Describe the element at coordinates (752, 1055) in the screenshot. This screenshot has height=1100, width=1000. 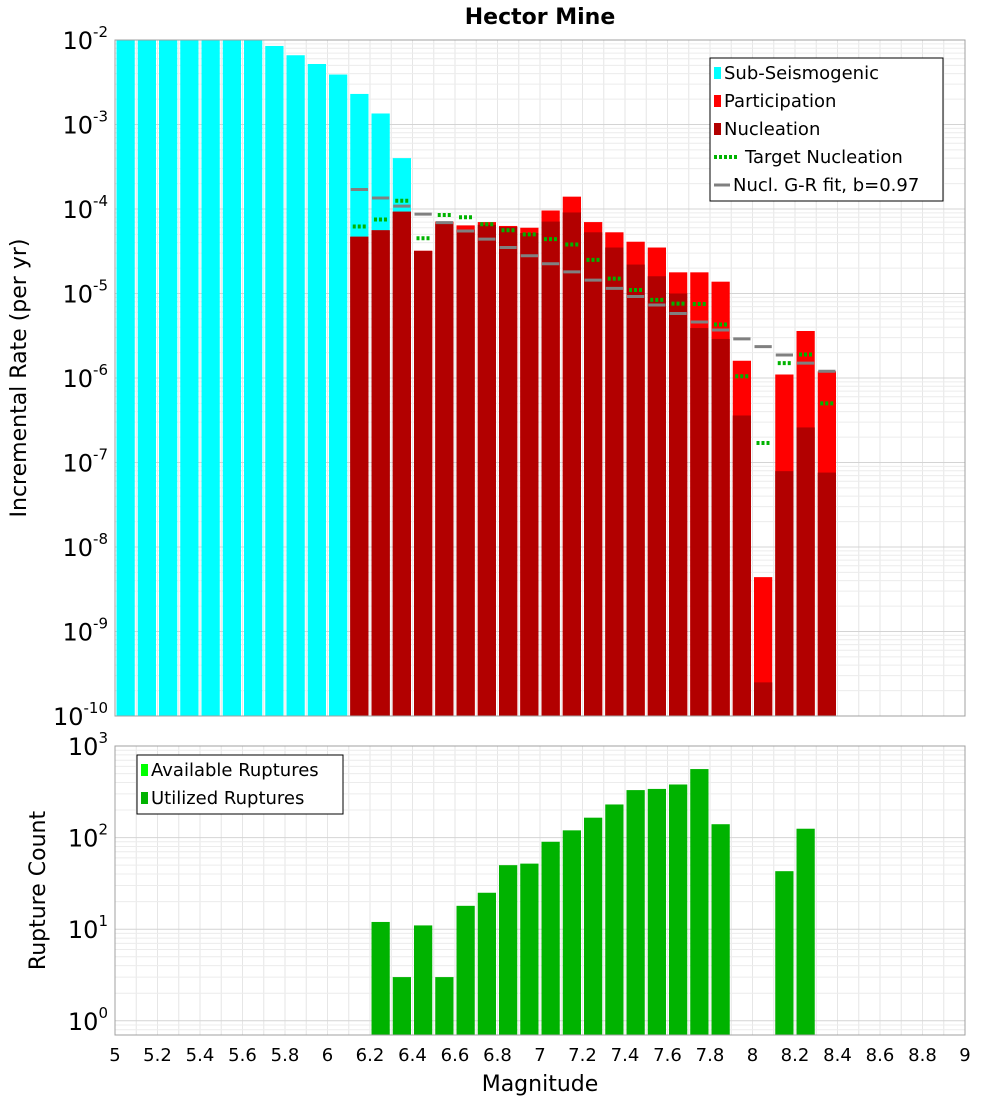
I see `x-tick-label: 8` at that location.